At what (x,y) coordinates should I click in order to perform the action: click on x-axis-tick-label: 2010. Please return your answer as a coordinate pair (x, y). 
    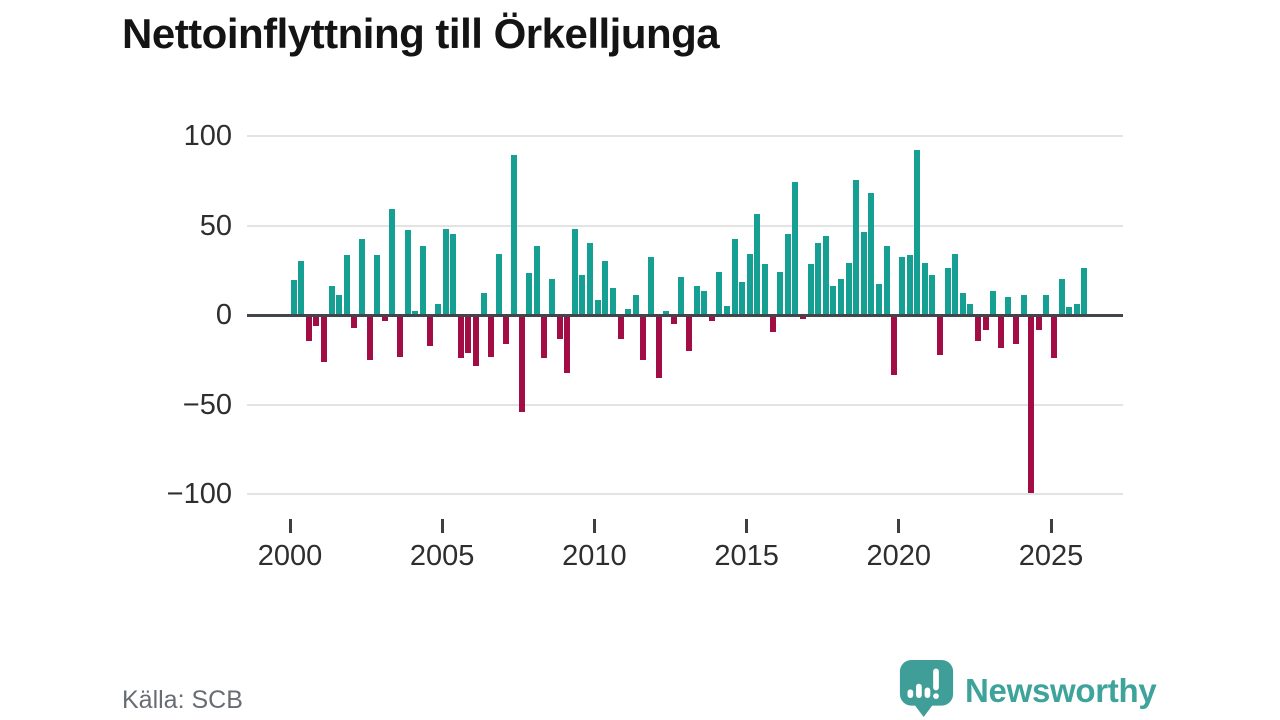
    Looking at the image, I should click on (594, 556).